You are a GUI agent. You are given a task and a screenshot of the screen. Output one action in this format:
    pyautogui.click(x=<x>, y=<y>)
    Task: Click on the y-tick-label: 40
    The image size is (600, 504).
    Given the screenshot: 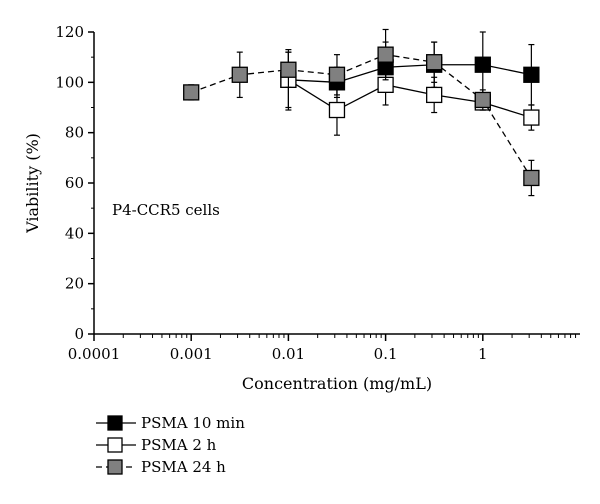 What is the action you would take?
    pyautogui.click(x=74, y=233)
    